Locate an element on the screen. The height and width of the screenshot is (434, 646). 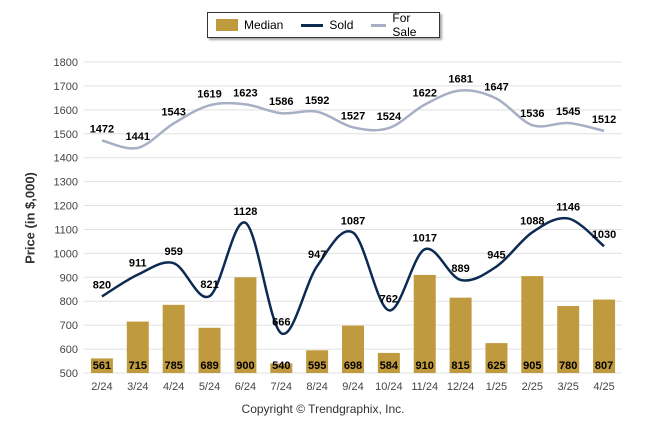
x-tick-label: 12/24 is located at coordinates (461, 387).